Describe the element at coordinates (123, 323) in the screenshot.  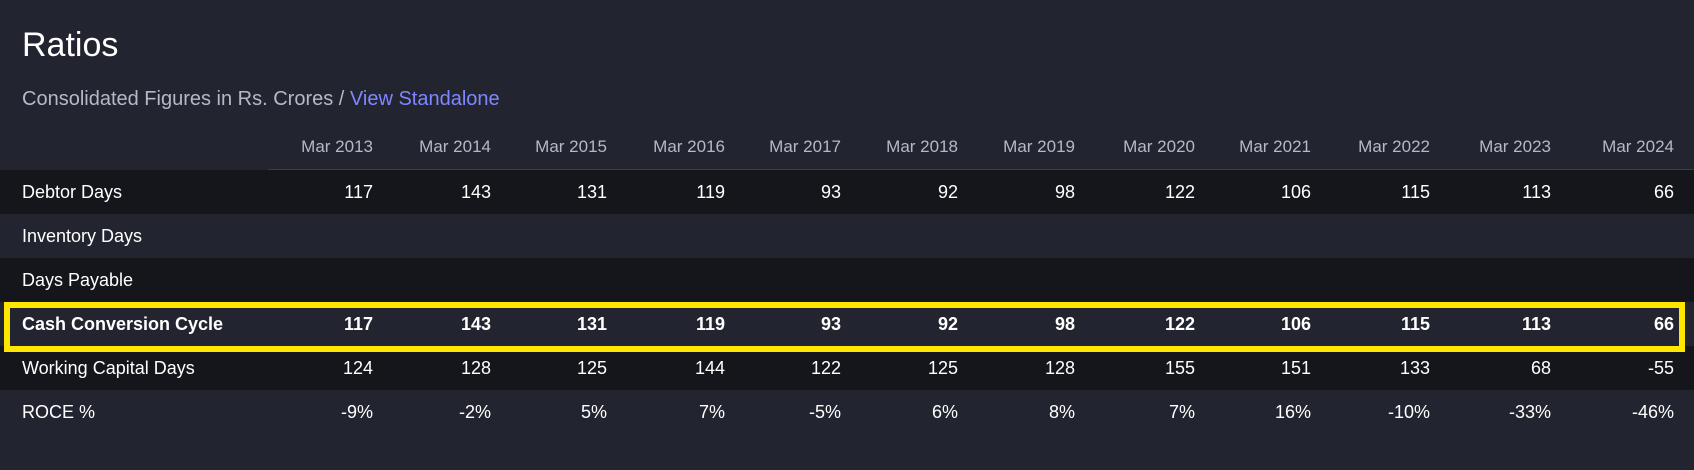
I see `row-label: Cash Conversion Cycle` at that location.